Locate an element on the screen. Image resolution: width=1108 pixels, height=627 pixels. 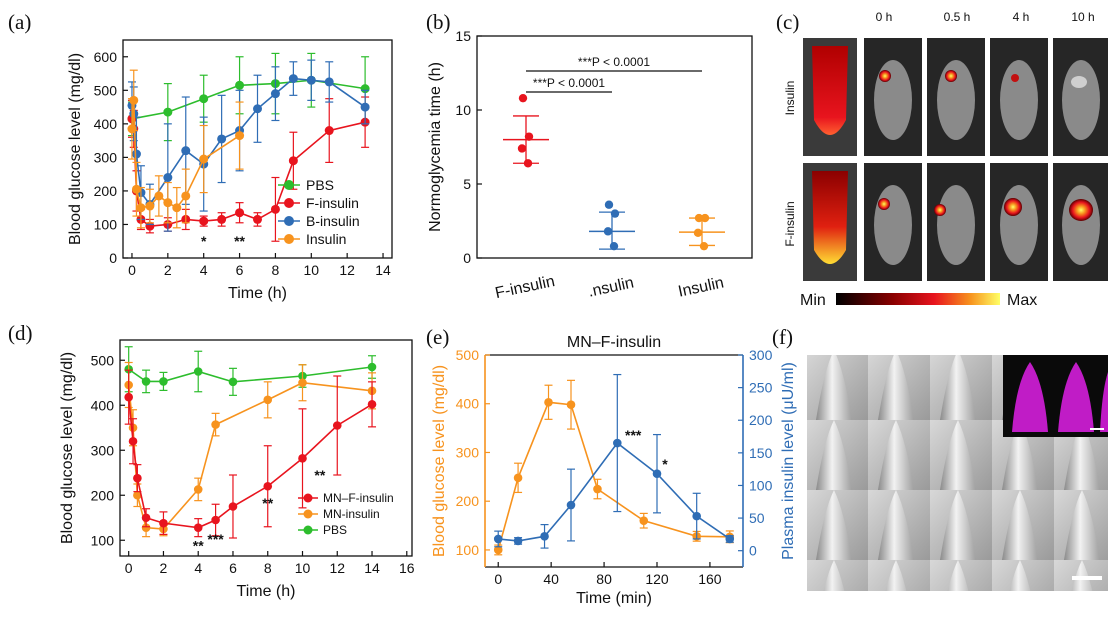
panel-f-label: (f) is located at coordinates (782, 337).